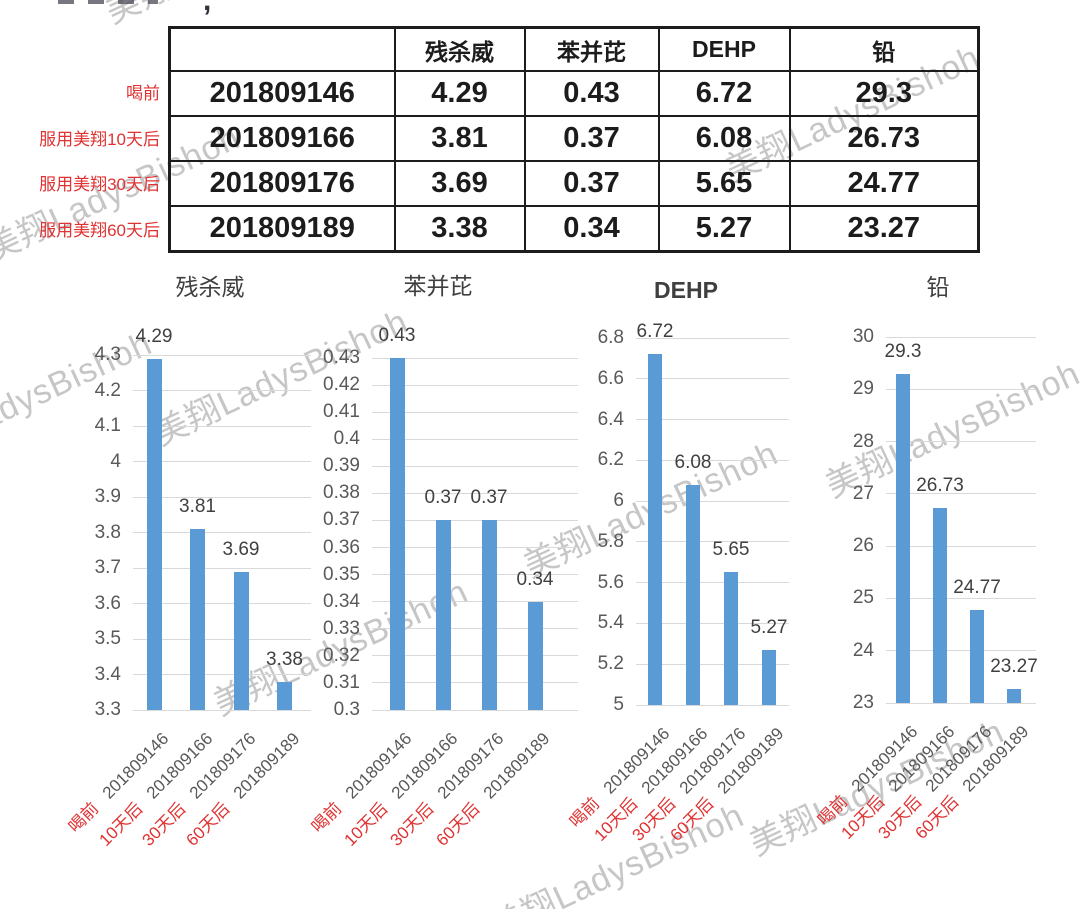 The image size is (1080, 909). Describe the element at coordinates (341, 655) in the screenshot. I see `y-axis-tick-label: 0.32` at that location.